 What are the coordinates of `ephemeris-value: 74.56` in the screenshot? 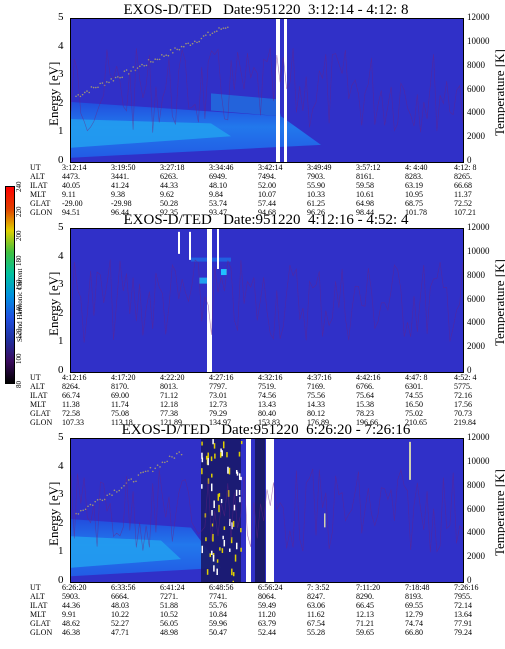 It's located at (267, 395).